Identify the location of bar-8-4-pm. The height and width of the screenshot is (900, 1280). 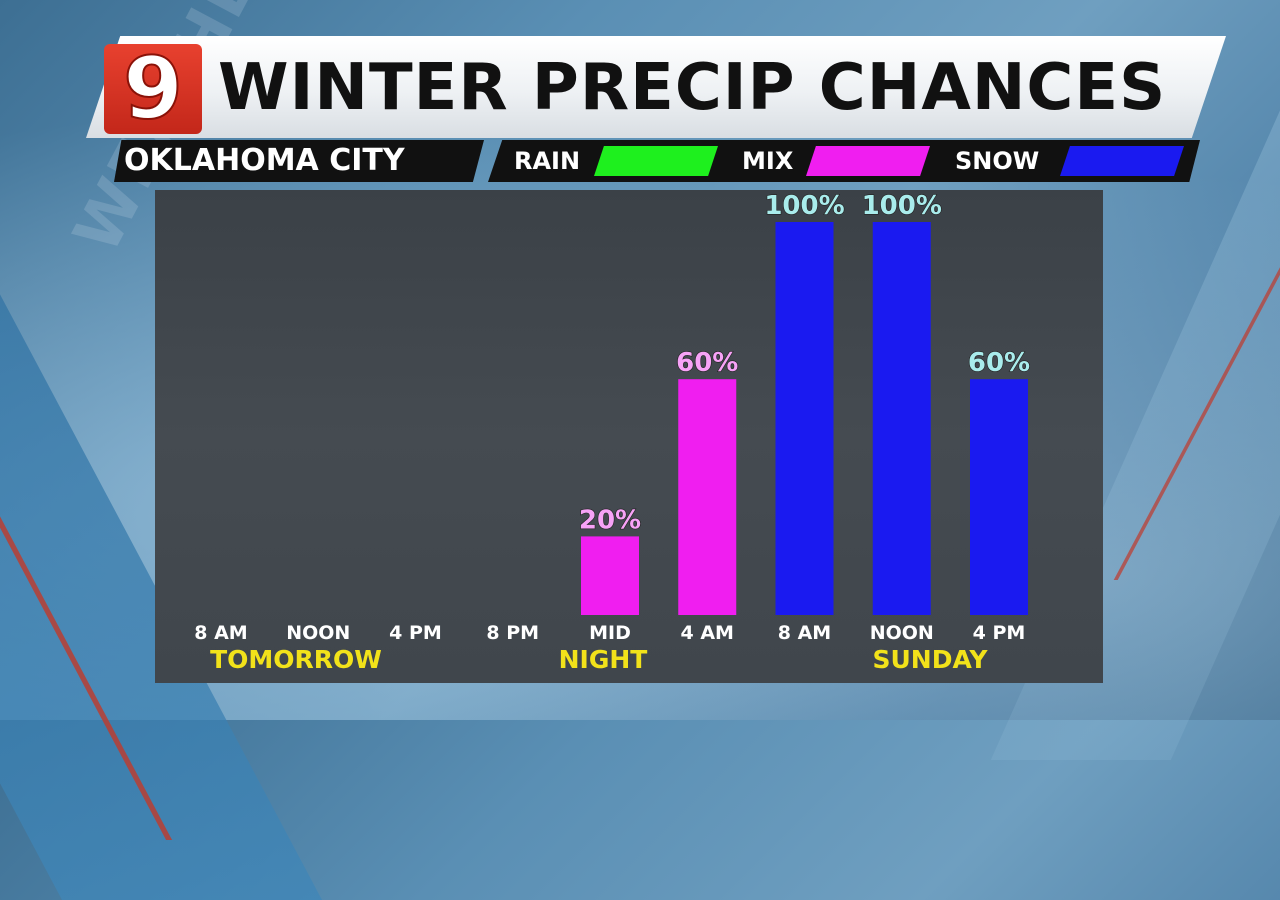
(999, 497).